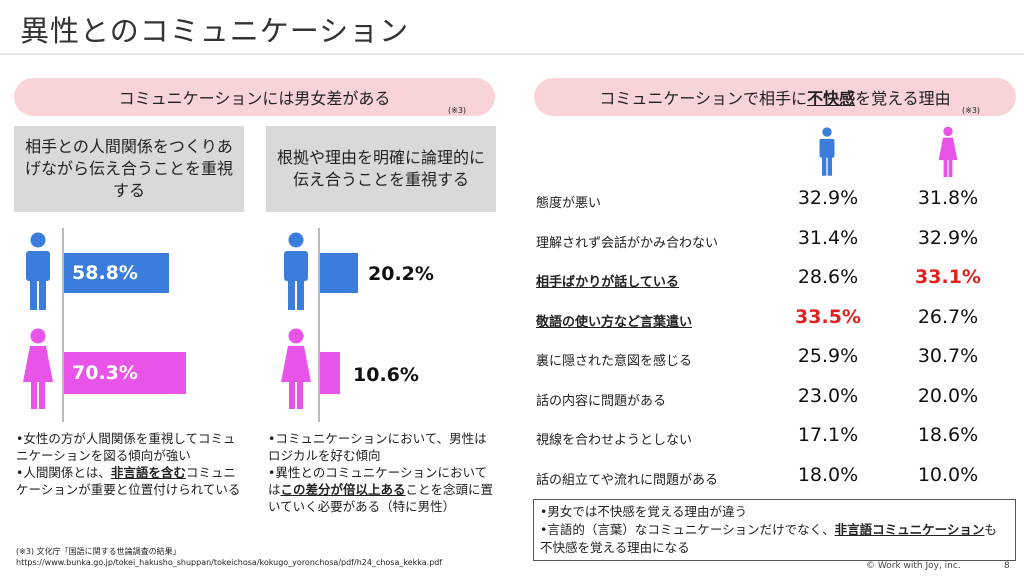 This screenshot has width=1024, height=576. I want to click on left-header-pill: コミュニケーションには男女差がある, so click(254, 97).